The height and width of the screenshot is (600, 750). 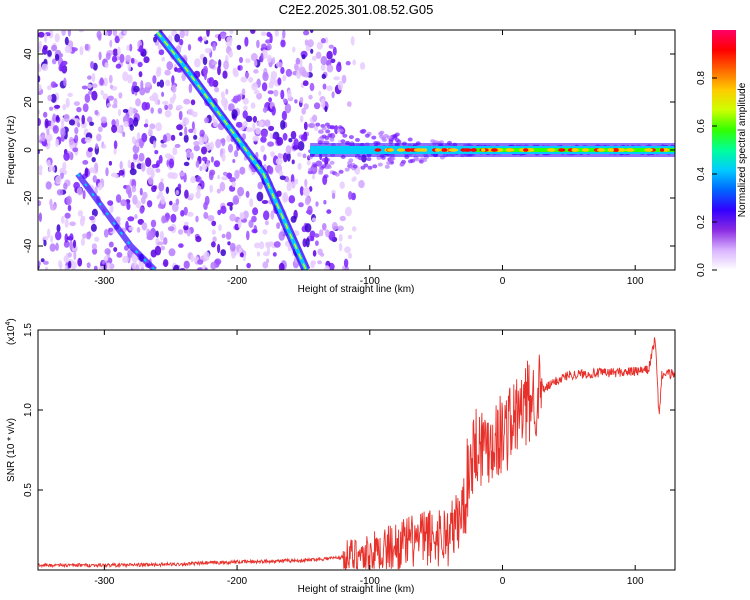 What do you see at coordinates (8, 324) in the screenshot?
I see `snr-scale-exponent: 4` at bounding box center [8, 324].